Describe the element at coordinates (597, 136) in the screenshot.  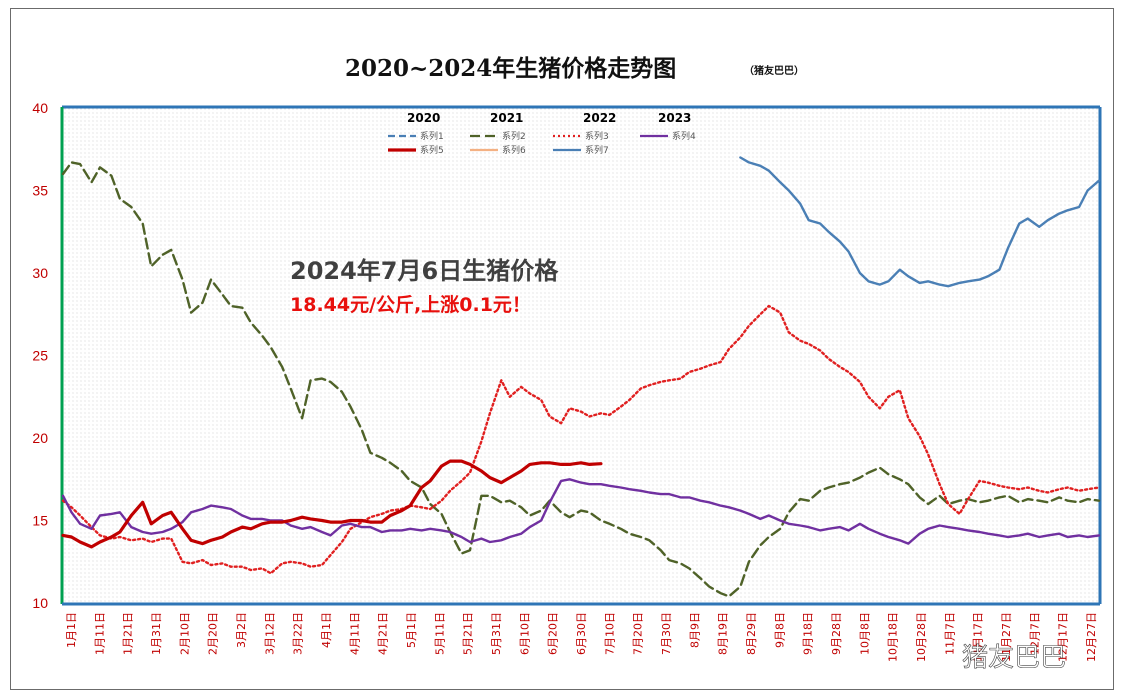
I see `legend-label-3: 系列3` at that location.